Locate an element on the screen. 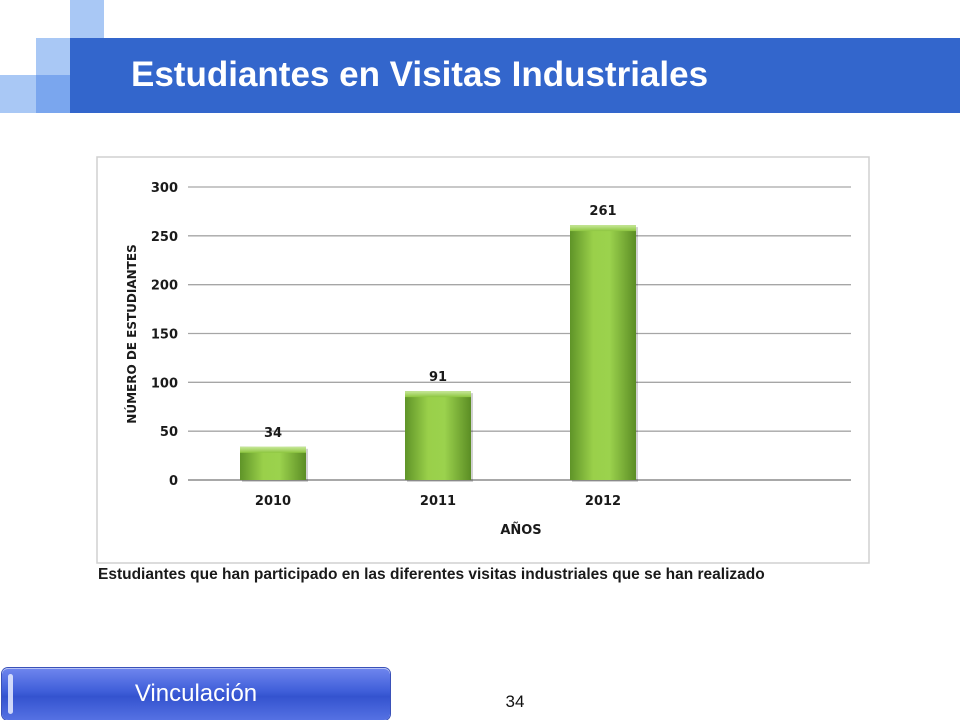  y-tick-label: 300 is located at coordinates (164, 188).